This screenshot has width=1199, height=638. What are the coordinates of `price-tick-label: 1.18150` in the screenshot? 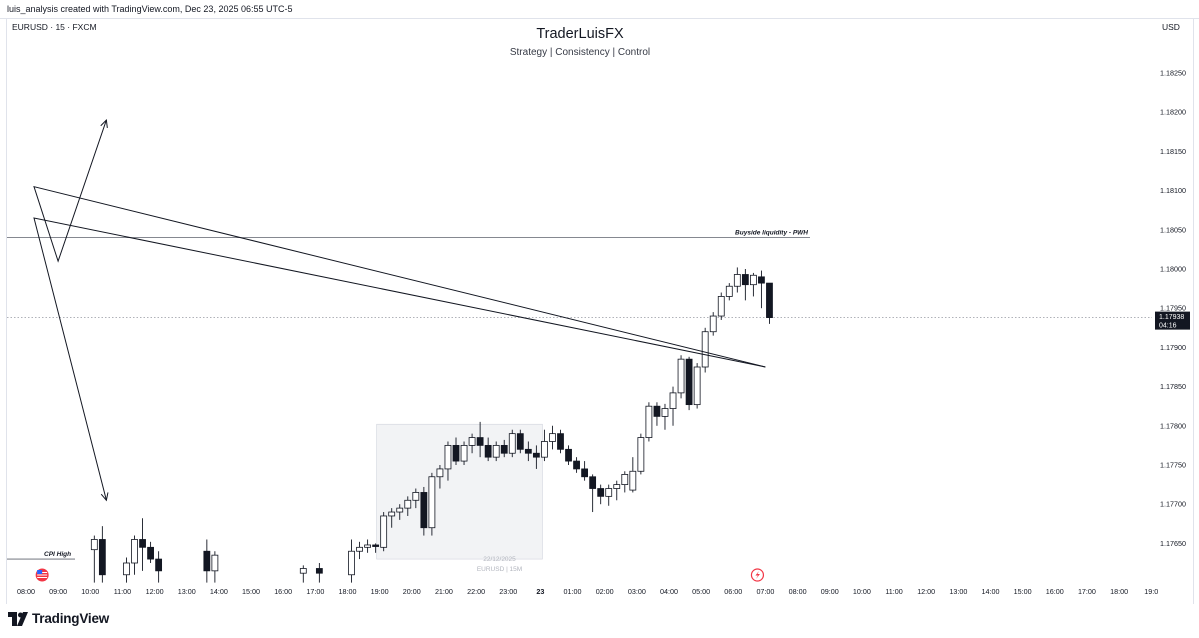 It's located at (1173, 151).